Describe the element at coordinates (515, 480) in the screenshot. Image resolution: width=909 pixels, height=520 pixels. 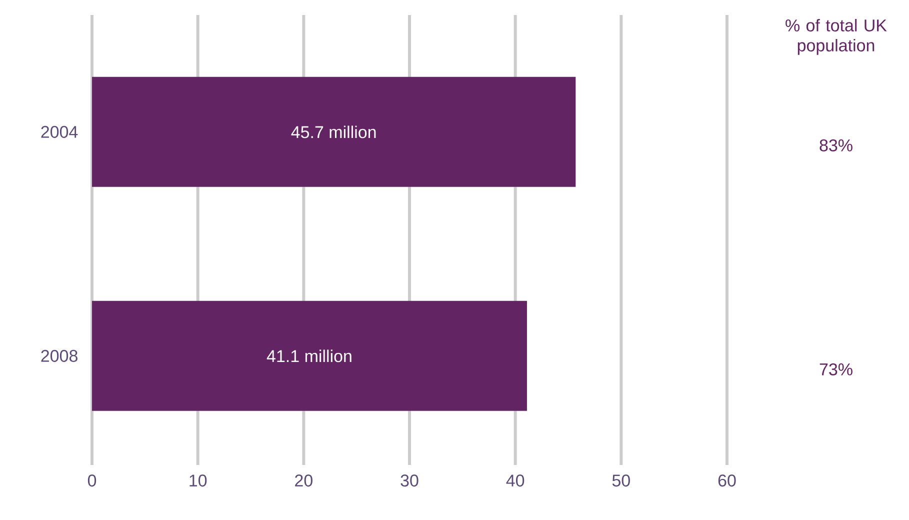
I see `x-tick-label: 40` at that location.